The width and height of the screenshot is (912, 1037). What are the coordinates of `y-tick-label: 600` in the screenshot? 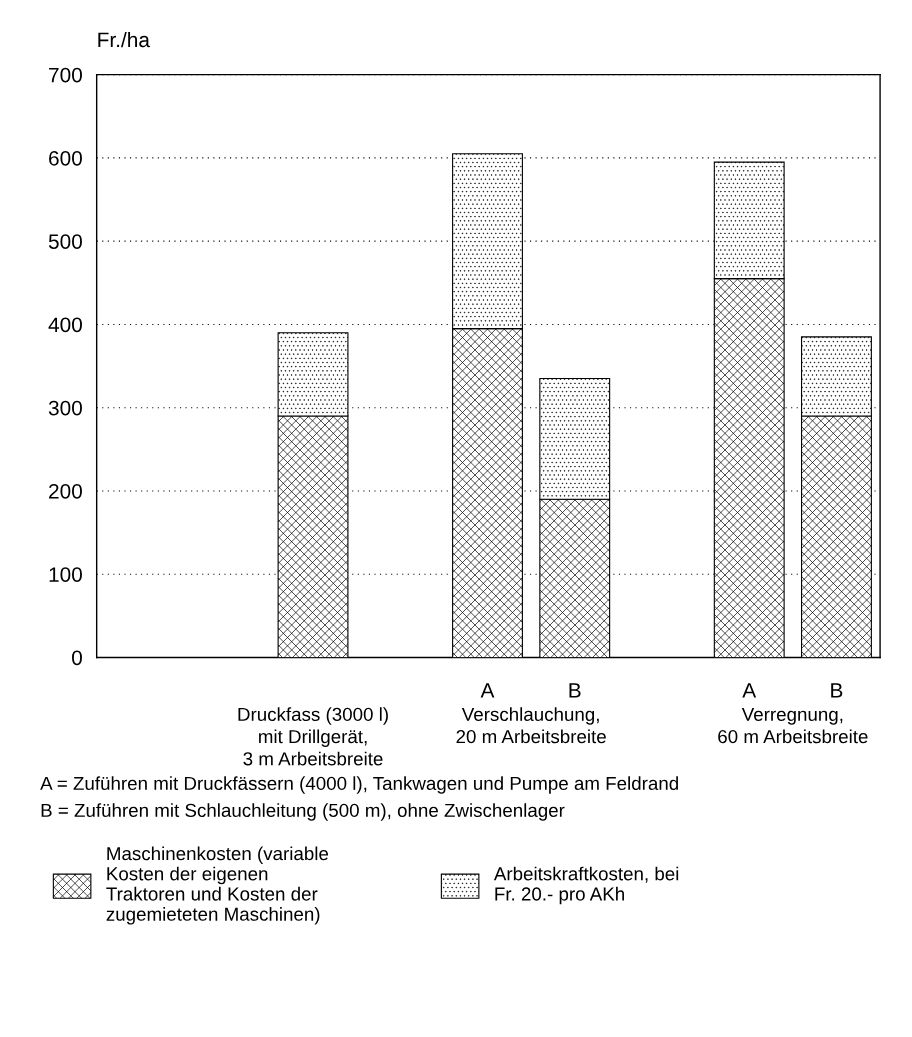 It's located at (65, 158).